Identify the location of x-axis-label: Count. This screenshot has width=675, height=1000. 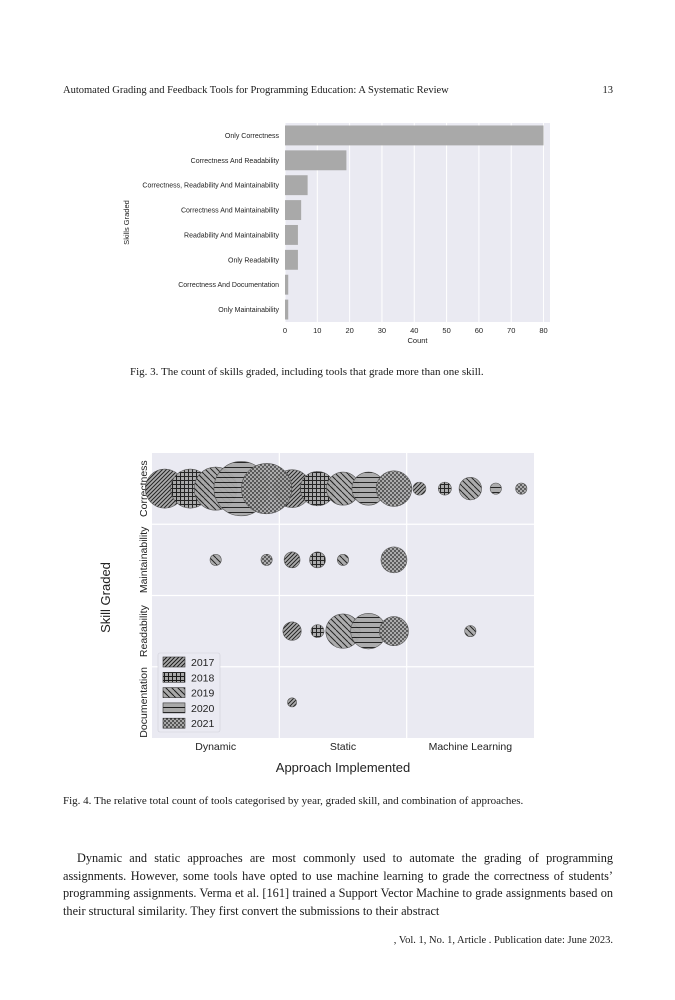
(417, 340).